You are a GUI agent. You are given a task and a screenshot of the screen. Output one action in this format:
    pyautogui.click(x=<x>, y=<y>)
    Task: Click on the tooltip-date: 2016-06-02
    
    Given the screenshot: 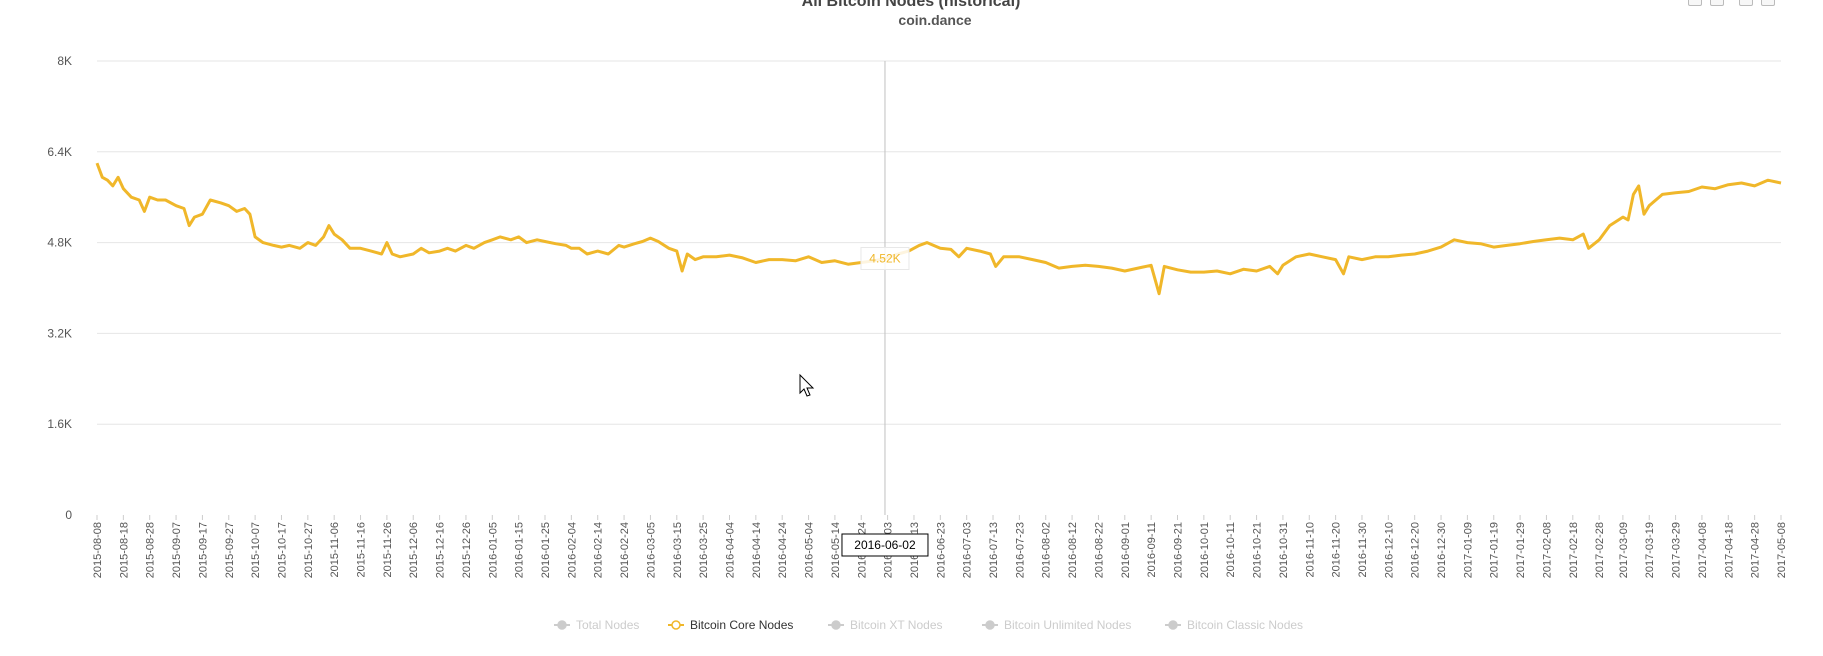 What is the action you would take?
    pyautogui.click(x=885, y=545)
    